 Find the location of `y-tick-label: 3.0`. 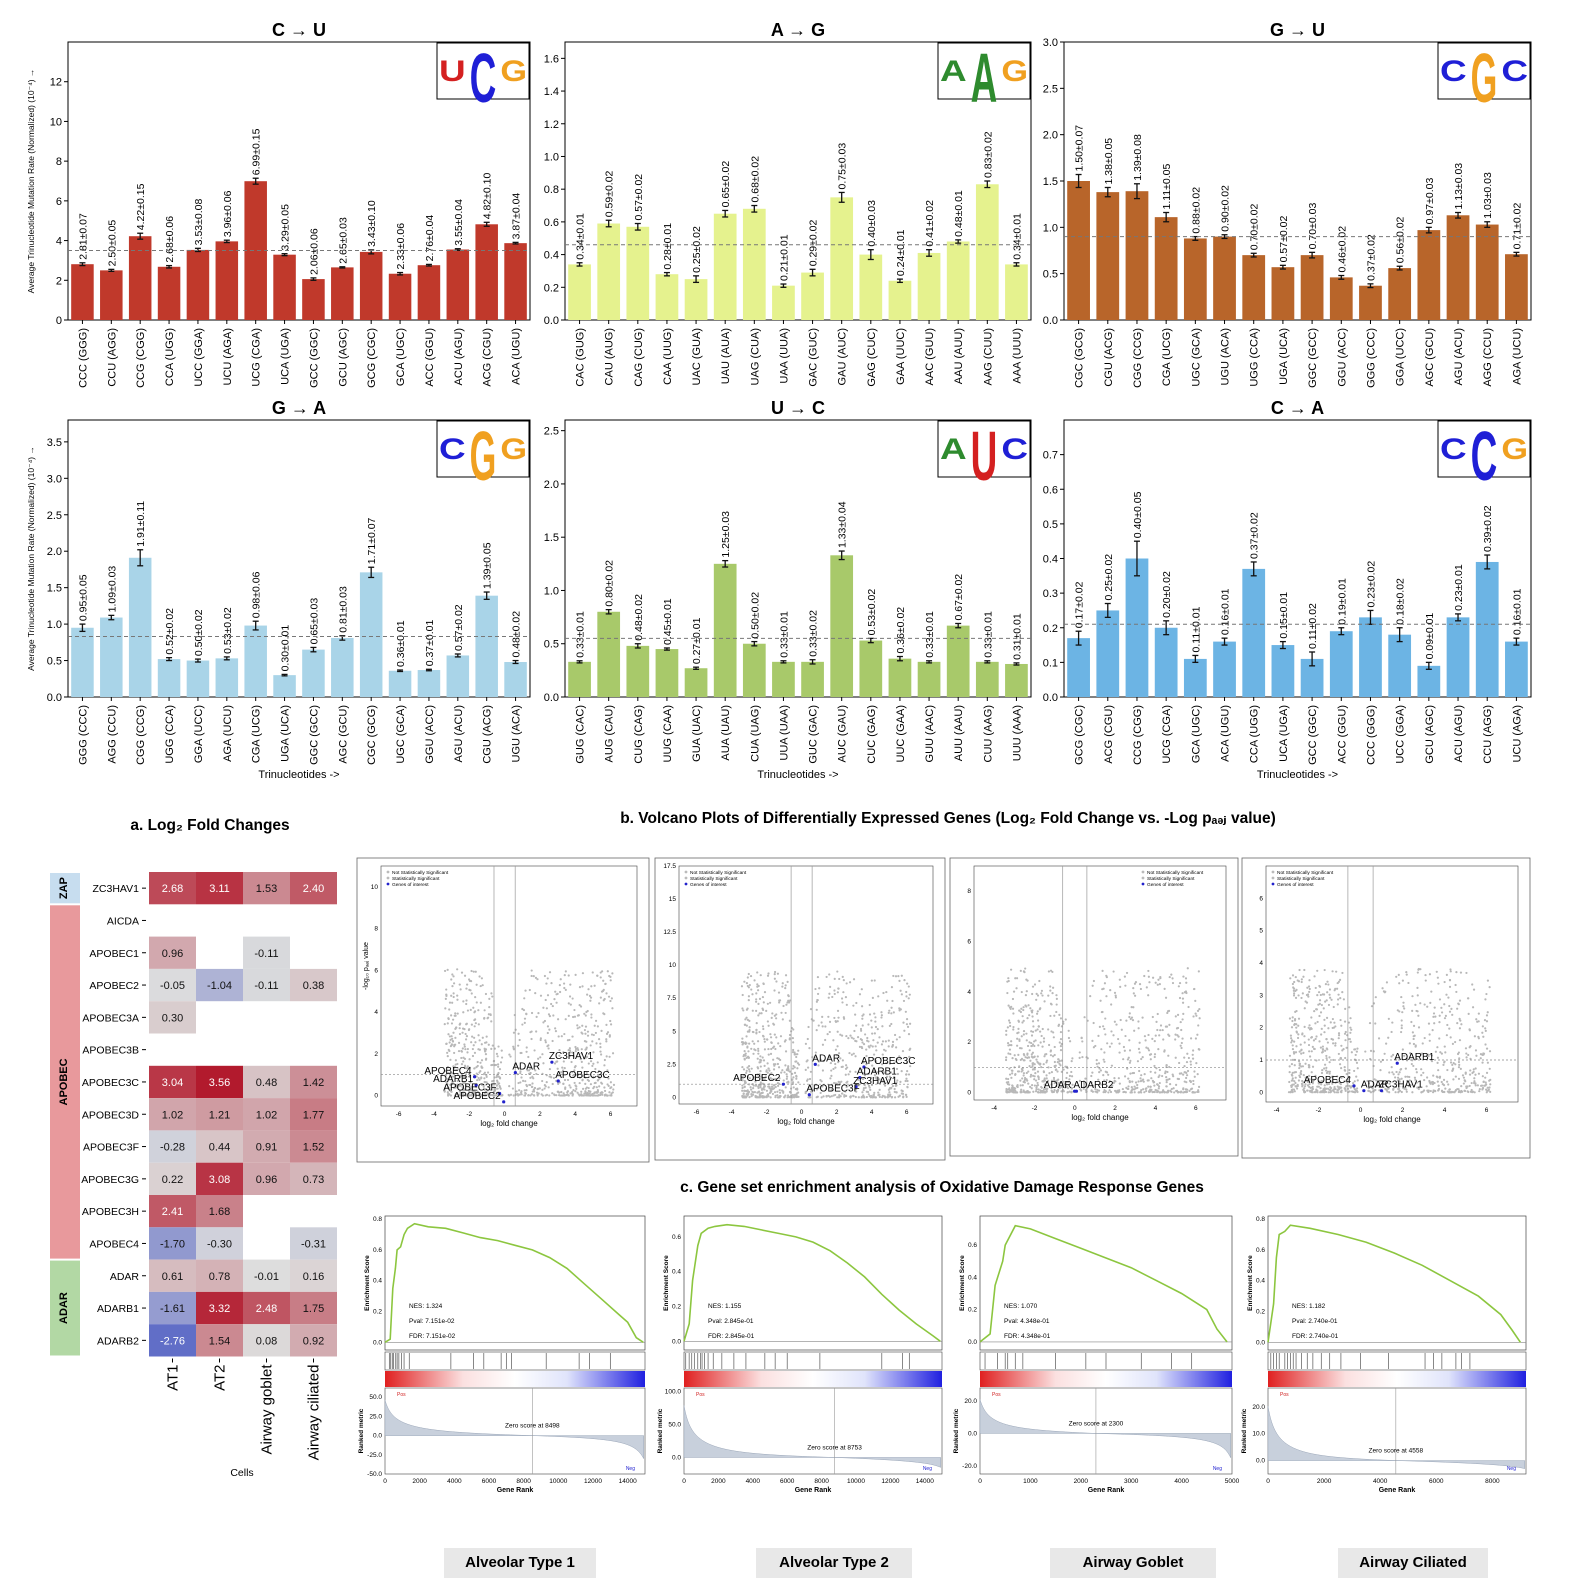

y-tick-label: 3.0 is located at coordinates (1050, 43).